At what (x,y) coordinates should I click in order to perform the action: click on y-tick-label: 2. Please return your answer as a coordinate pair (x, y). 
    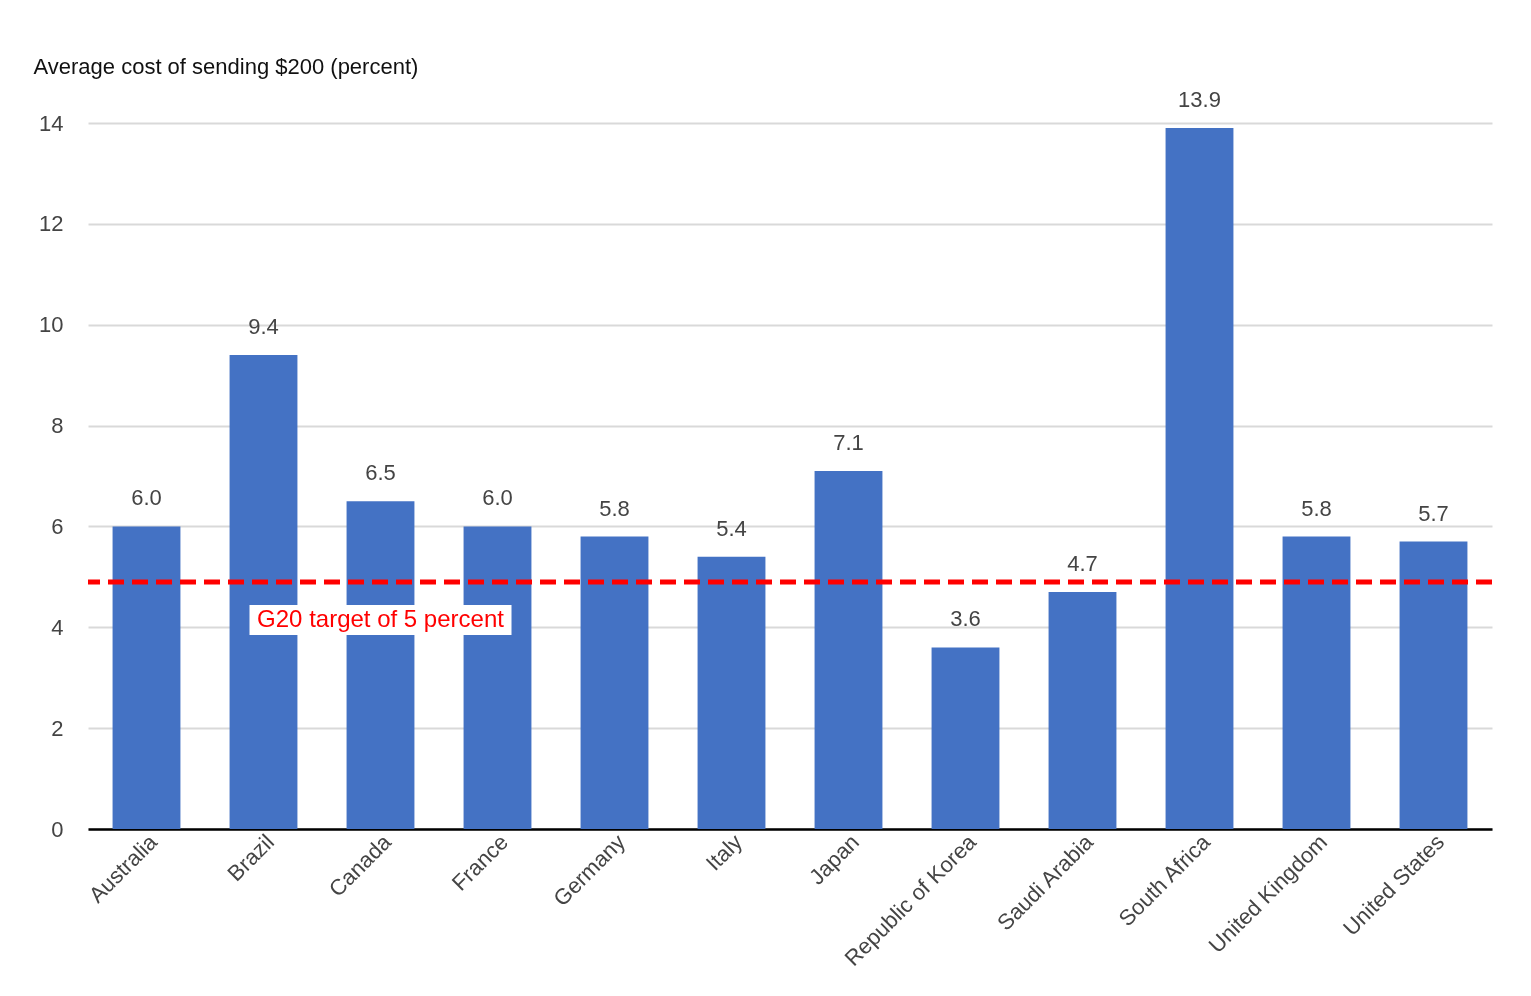
    Looking at the image, I should click on (57, 728).